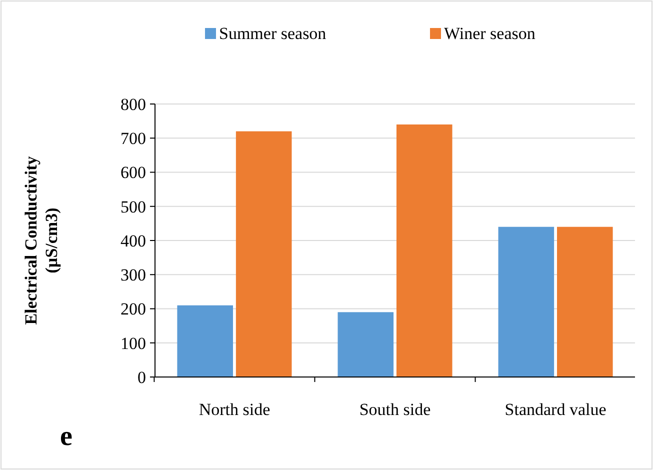  Describe the element at coordinates (133, 104) in the screenshot. I see `y-tick-label: 800` at that location.